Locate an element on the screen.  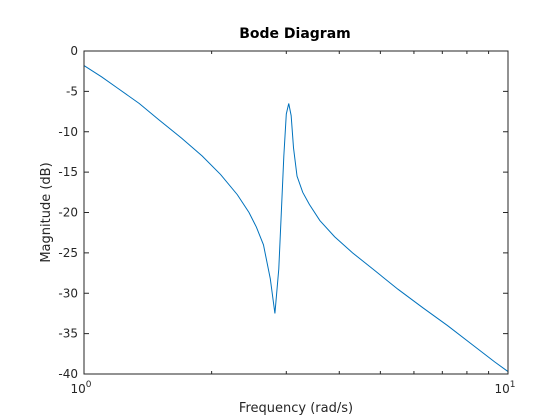
y-tick-label: 0 is located at coordinates (74, 51).